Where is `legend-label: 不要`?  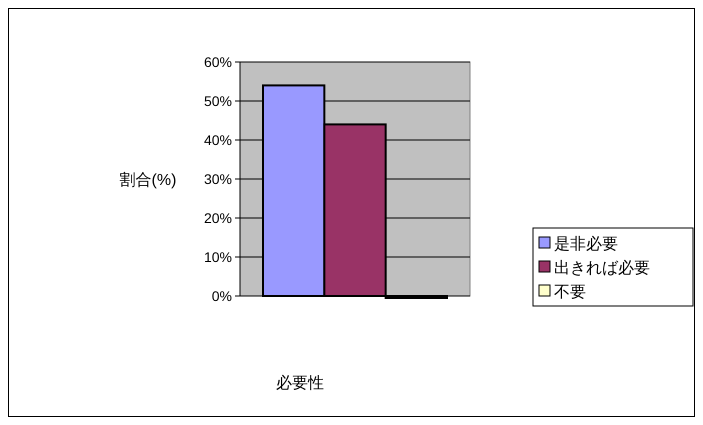 legend-label: 不要 is located at coordinates (570, 292).